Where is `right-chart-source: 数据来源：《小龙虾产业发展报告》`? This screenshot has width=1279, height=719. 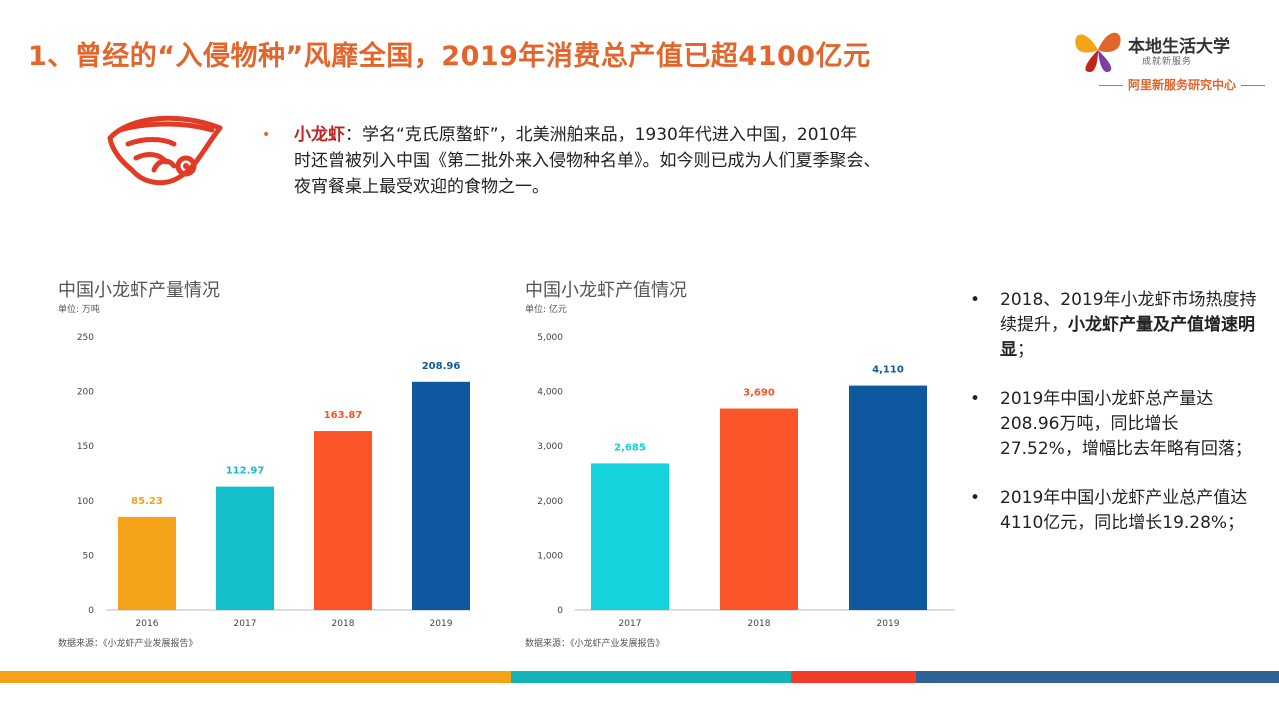 right-chart-source: 数据来源：《小龙虾产业发展报告》 is located at coordinates (595, 644).